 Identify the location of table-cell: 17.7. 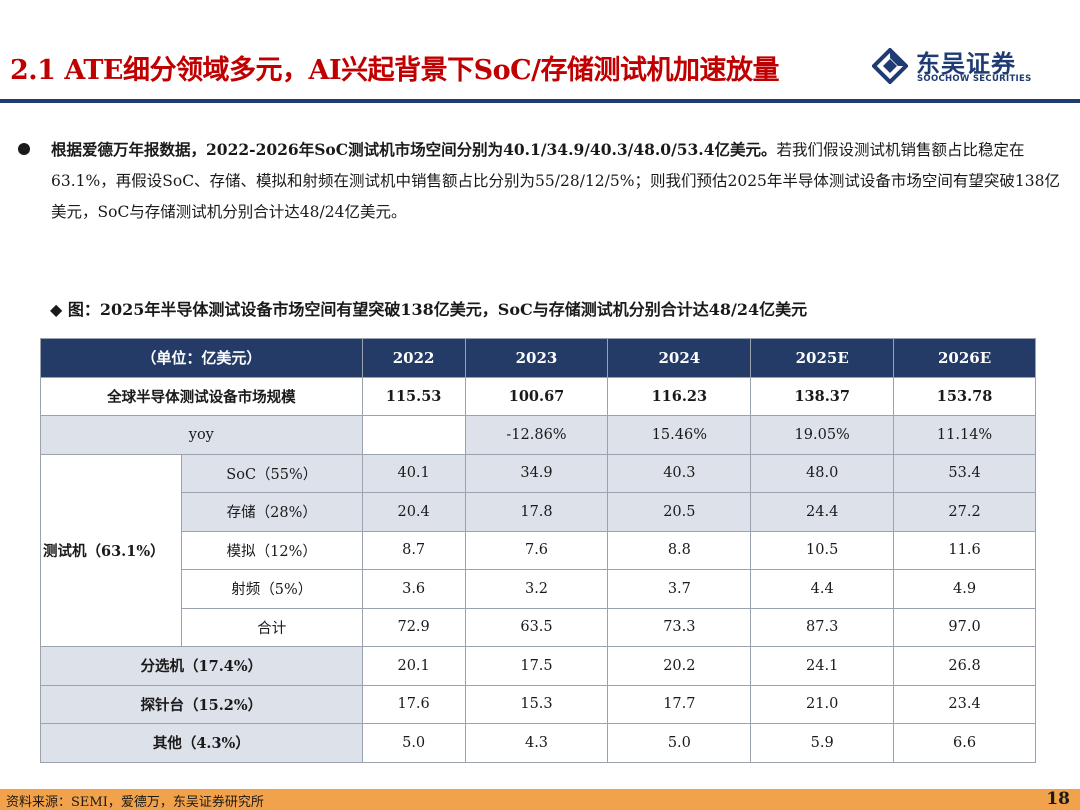
(679, 704).